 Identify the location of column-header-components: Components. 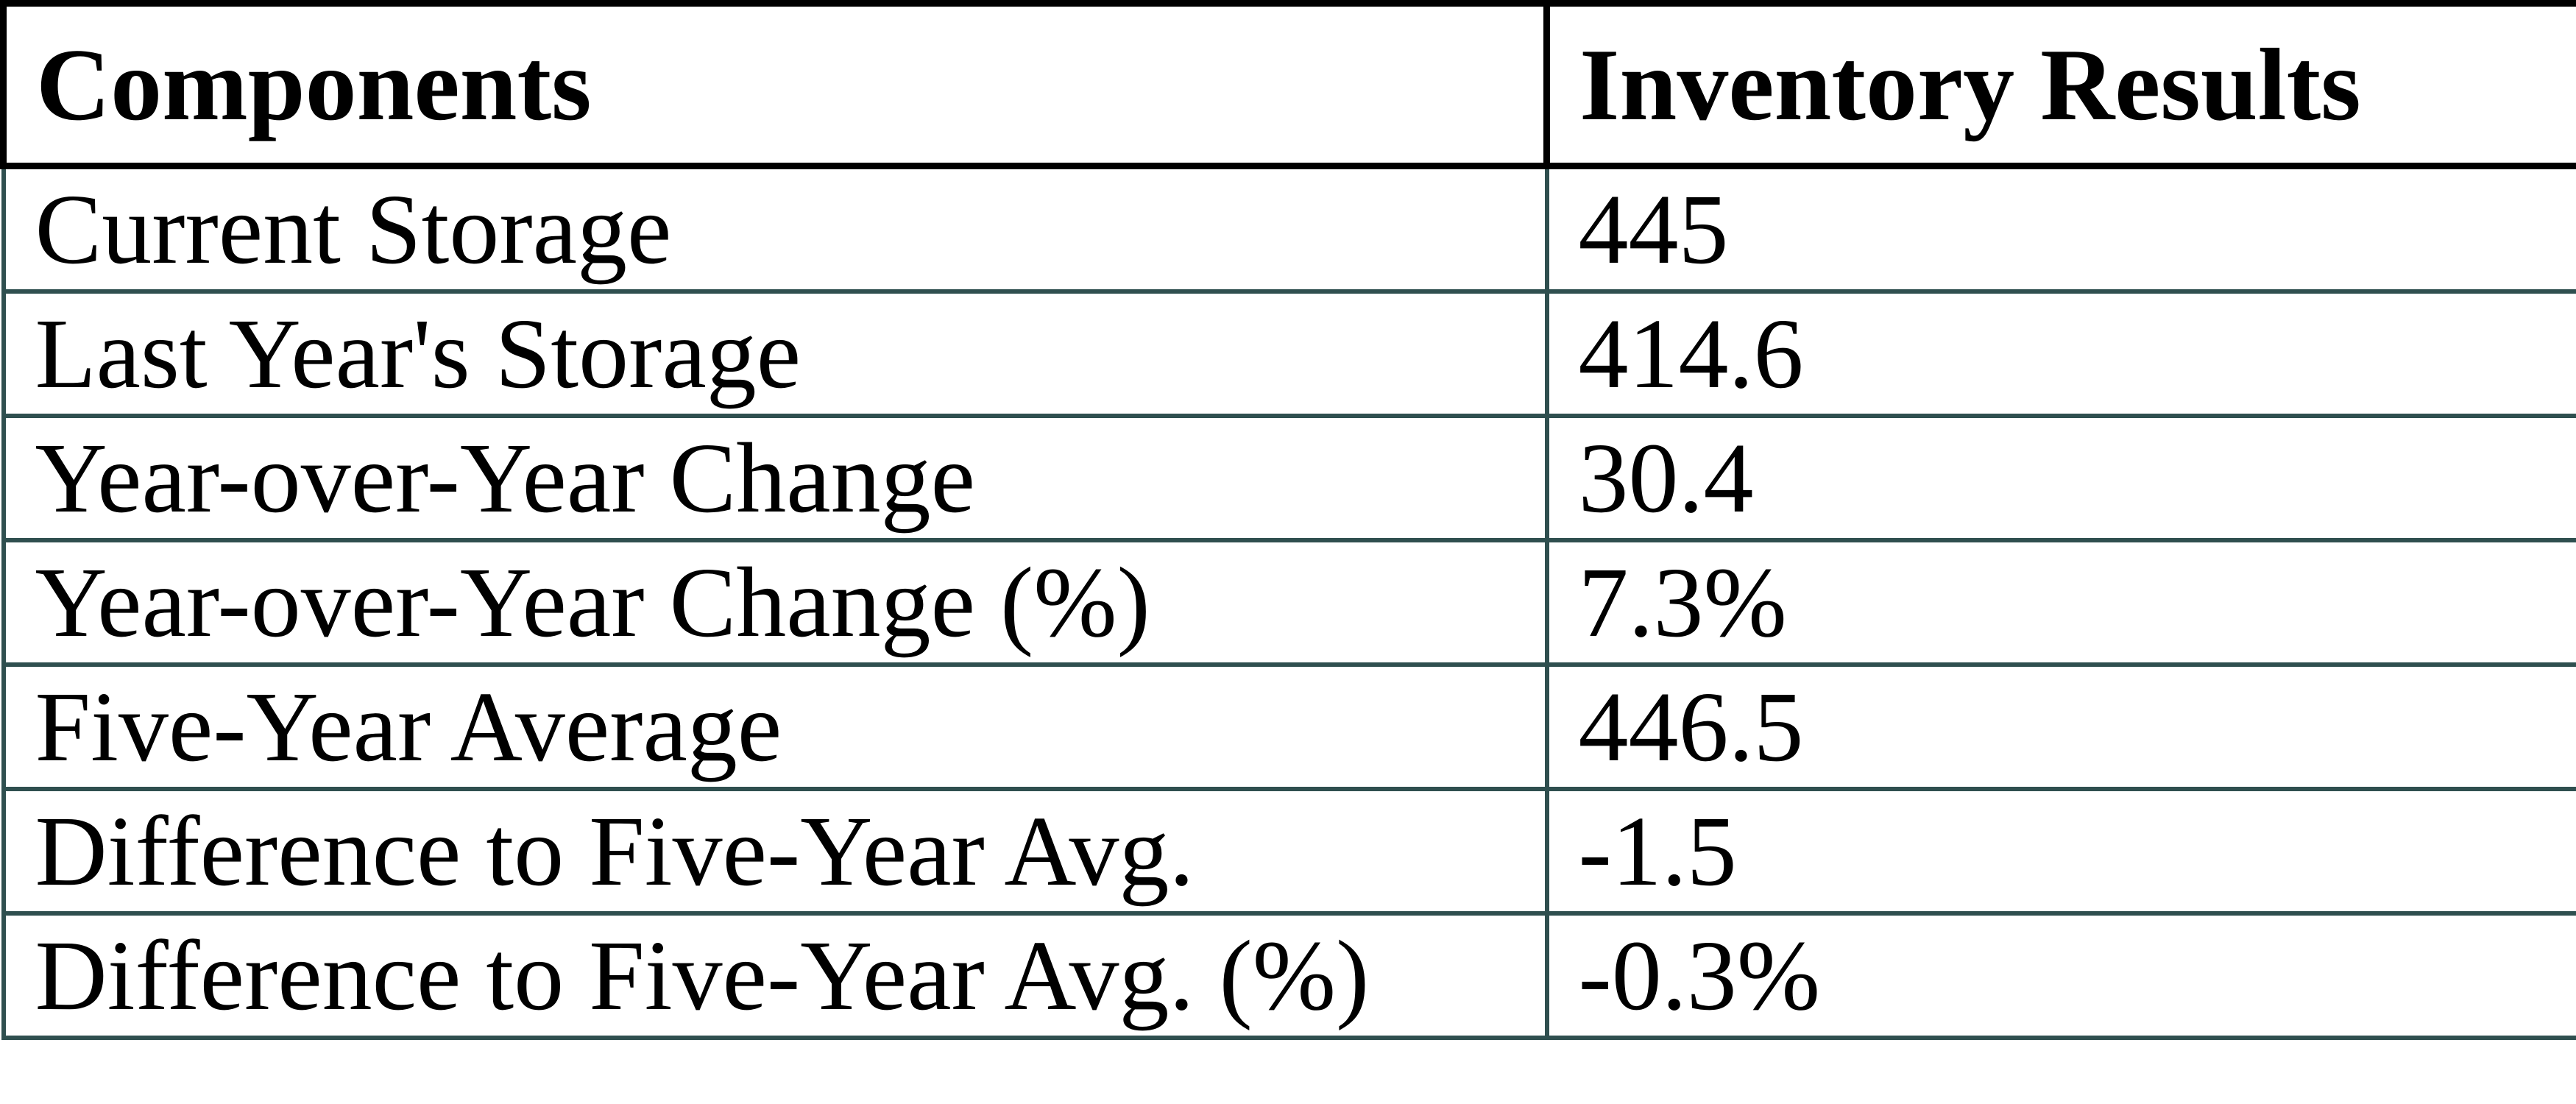
(775, 84).